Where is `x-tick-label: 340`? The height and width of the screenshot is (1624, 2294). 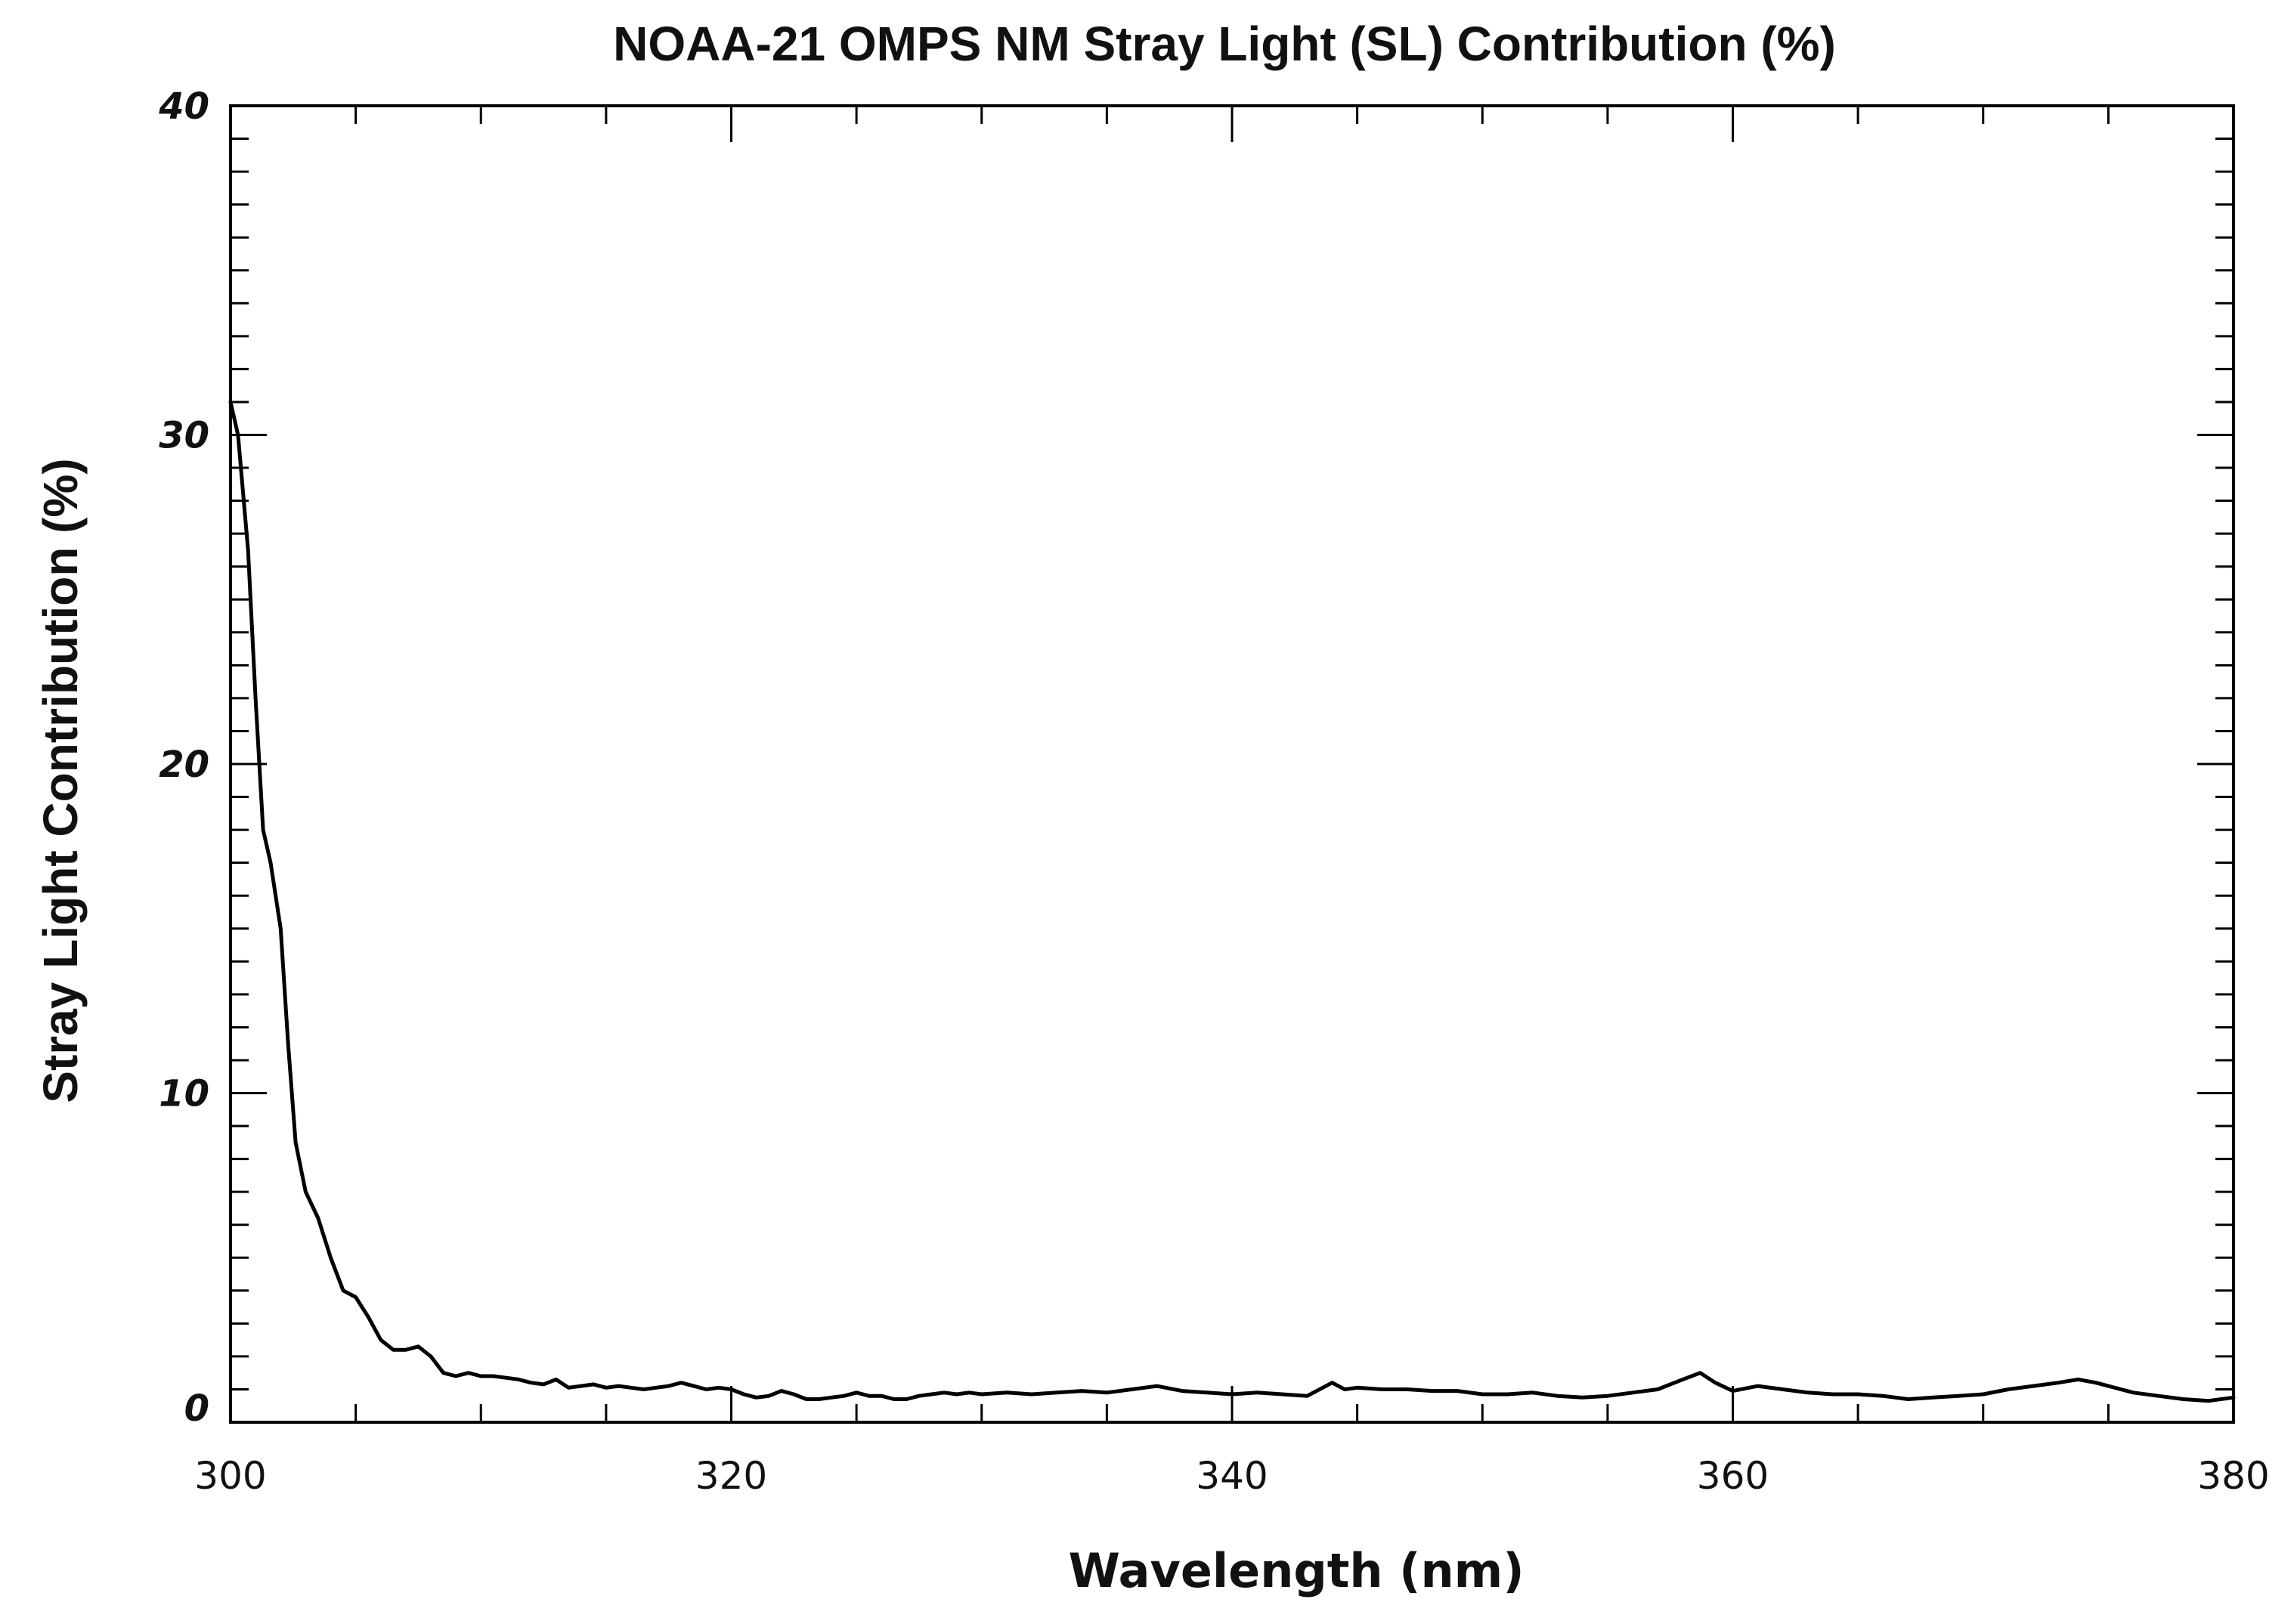
x-tick-label: 340 is located at coordinates (1232, 1476).